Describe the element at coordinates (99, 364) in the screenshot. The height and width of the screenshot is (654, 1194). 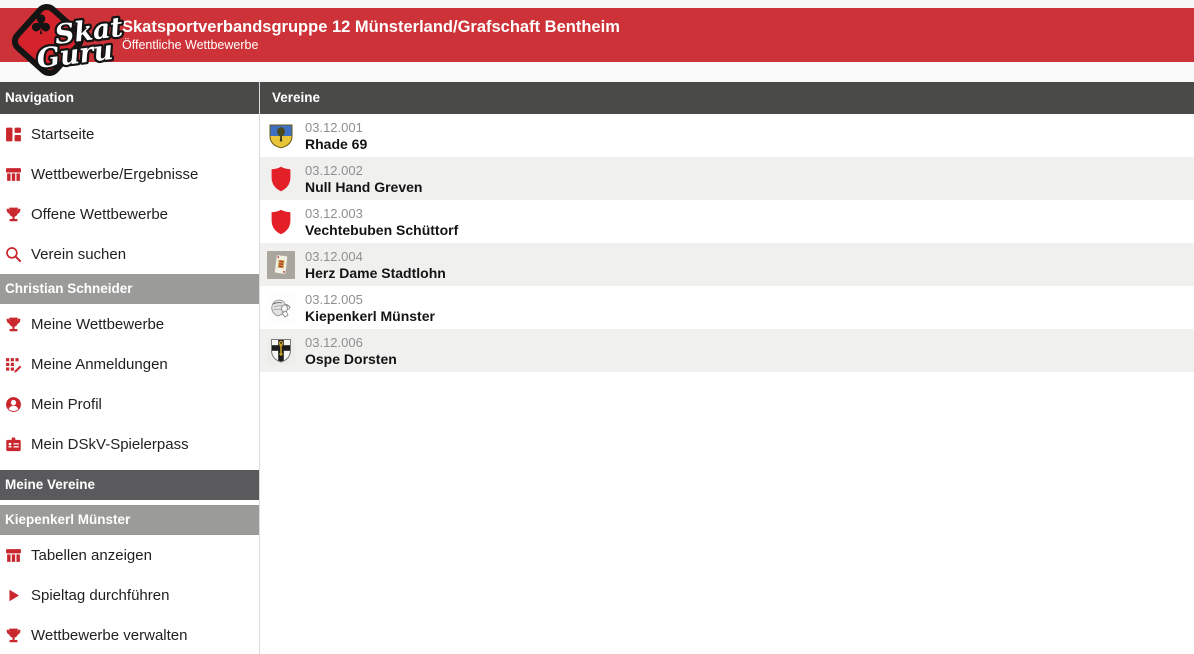
I see `sidebar-item-label: Meine Anmeldungen` at that location.